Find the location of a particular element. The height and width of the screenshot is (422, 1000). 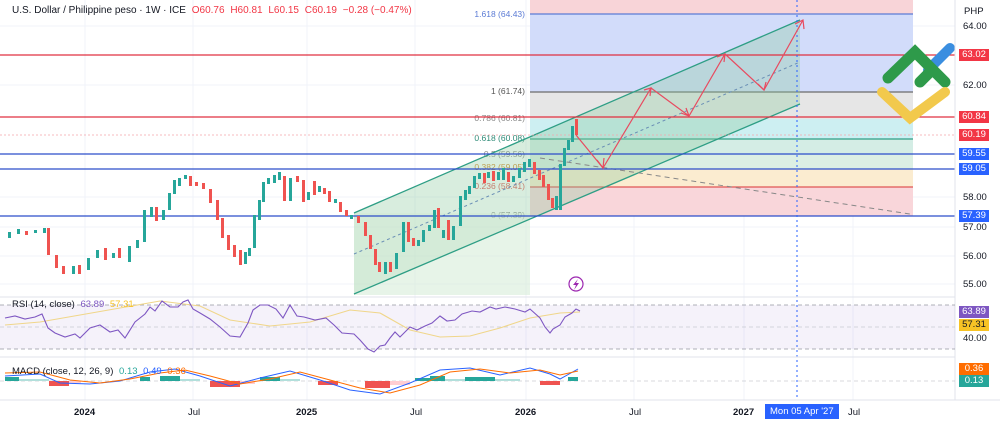

rsi-line is located at coordinates (292, 326).